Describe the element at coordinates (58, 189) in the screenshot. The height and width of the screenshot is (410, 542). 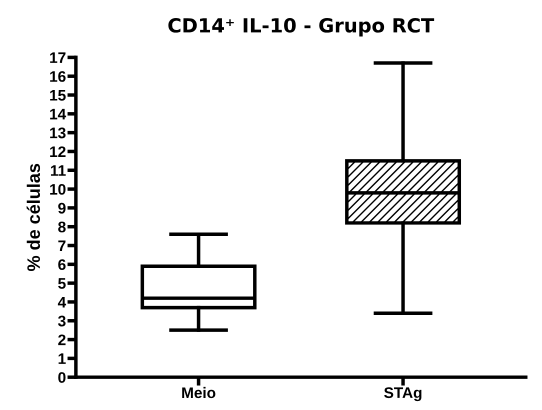
I see `y-tick-label: 10` at that location.